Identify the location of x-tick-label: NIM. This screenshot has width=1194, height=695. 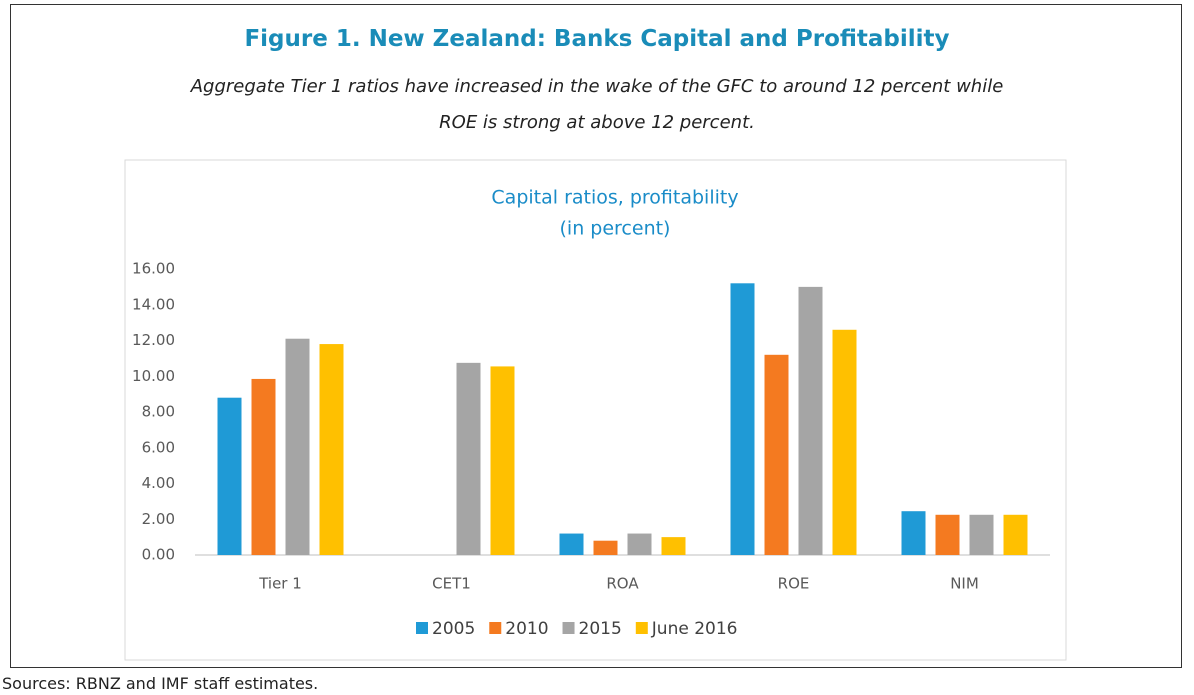
(964, 584).